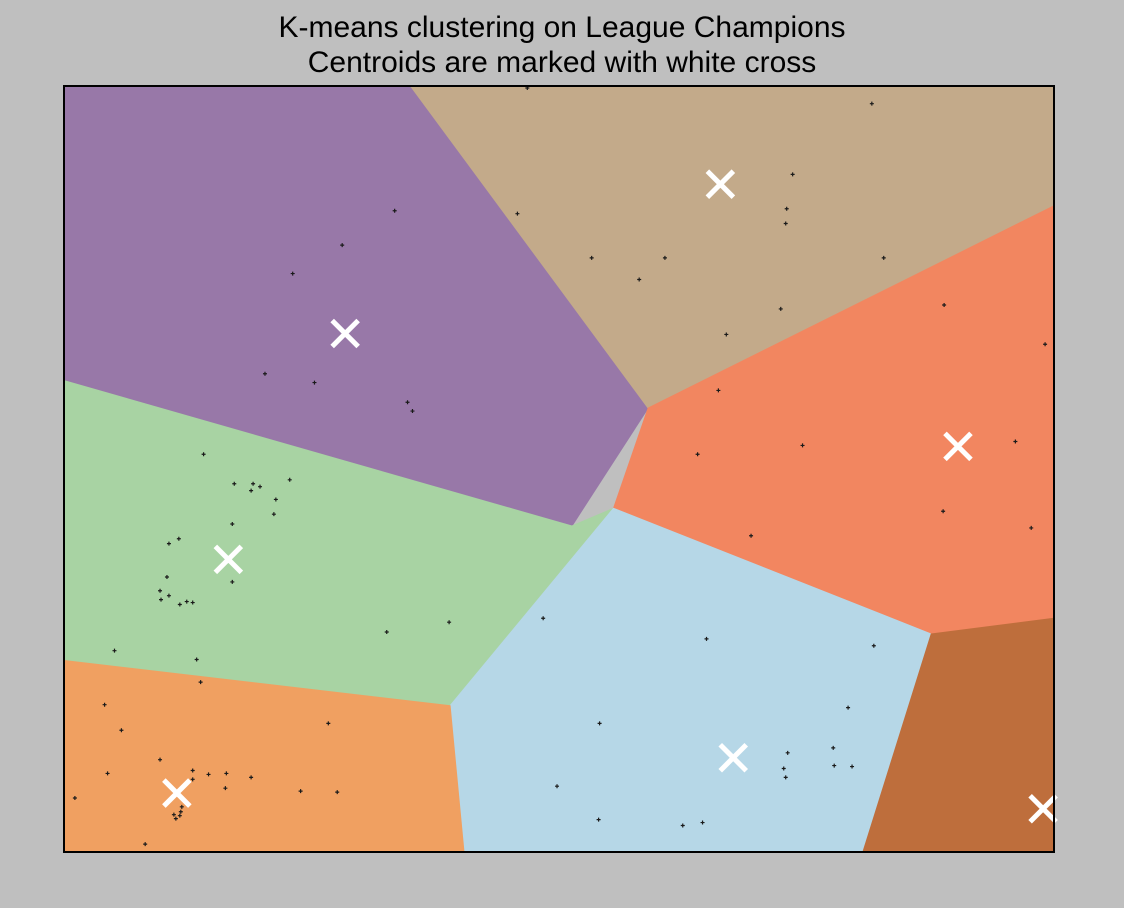 The height and width of the screenshot is (908, 1124). What do you see at coordinates (345, 333) in the screenshot?
I see `centroid-marker-purple` at bounding box center [345, 333].